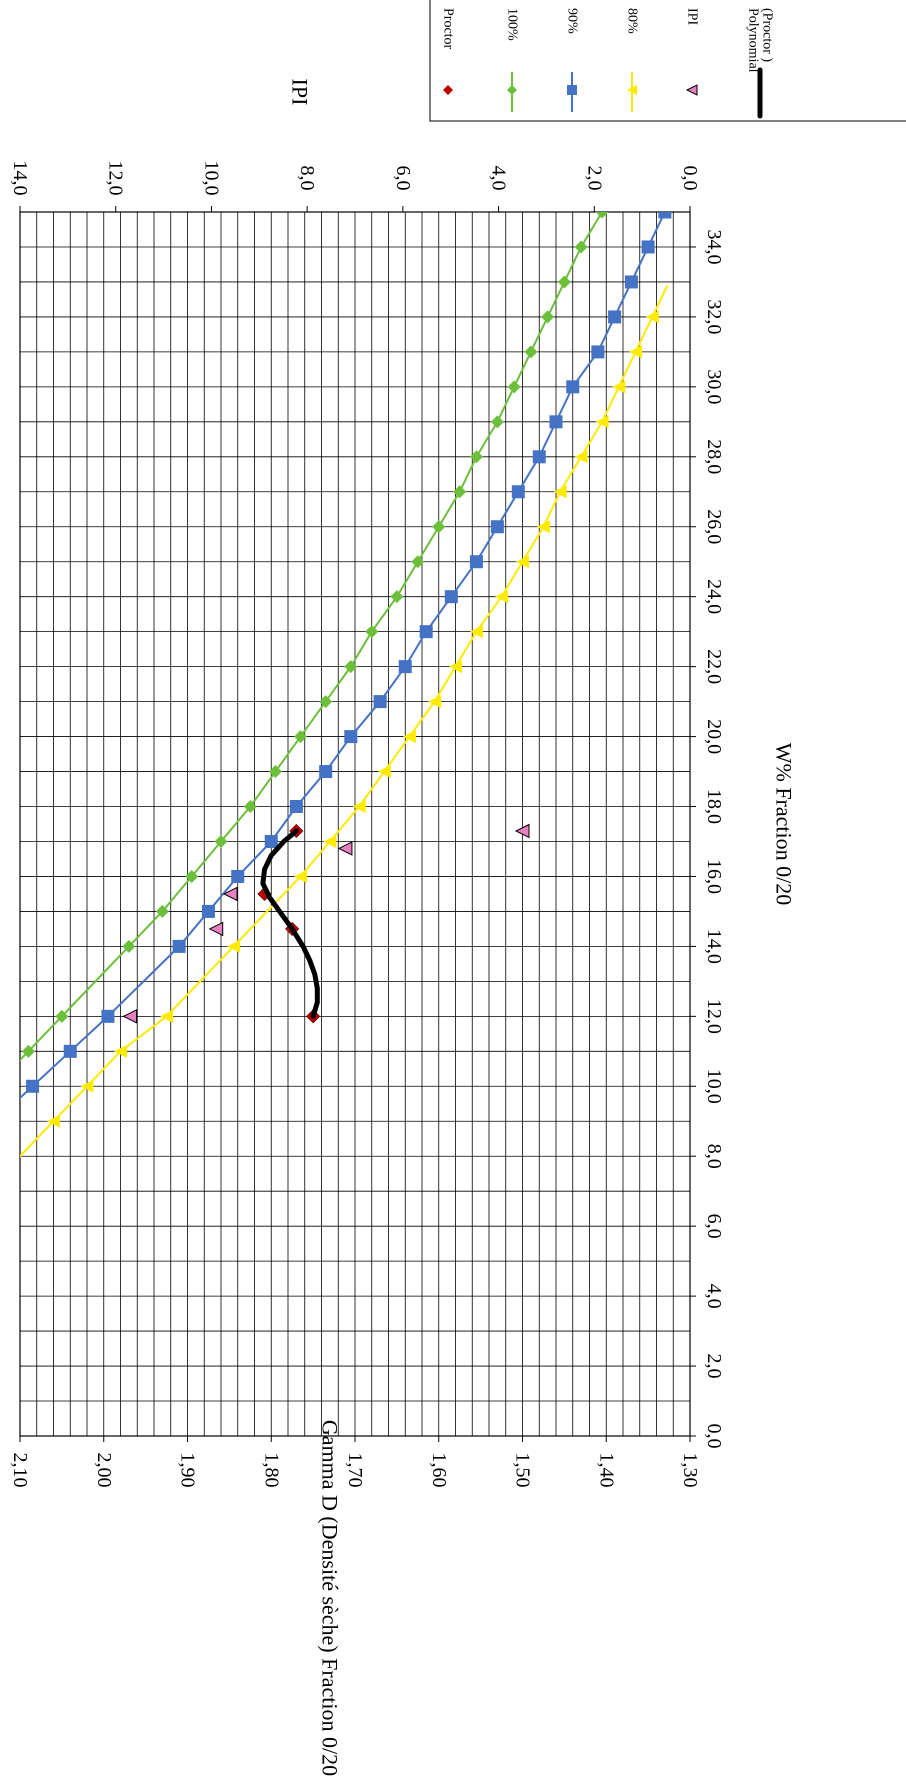  Describe the element at coordinates (714, 1156) in the screenshot. I see `x-tick-label: 8,0` at that location.